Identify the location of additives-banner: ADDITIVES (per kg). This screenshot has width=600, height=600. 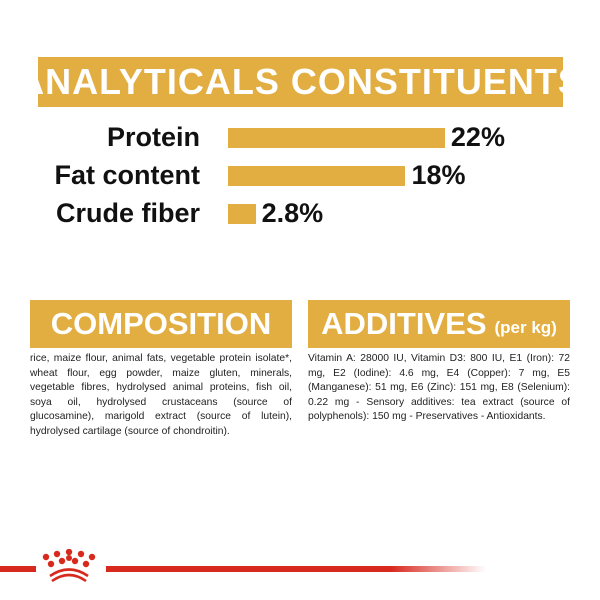
(439, 324).